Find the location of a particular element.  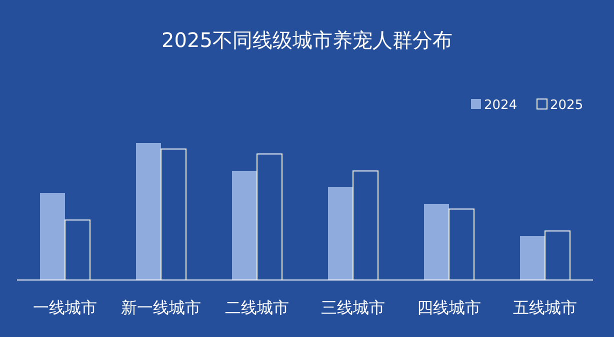

chart-title: 2025不同线级城市养宠人群分布 is located at coordinates (307, 40).